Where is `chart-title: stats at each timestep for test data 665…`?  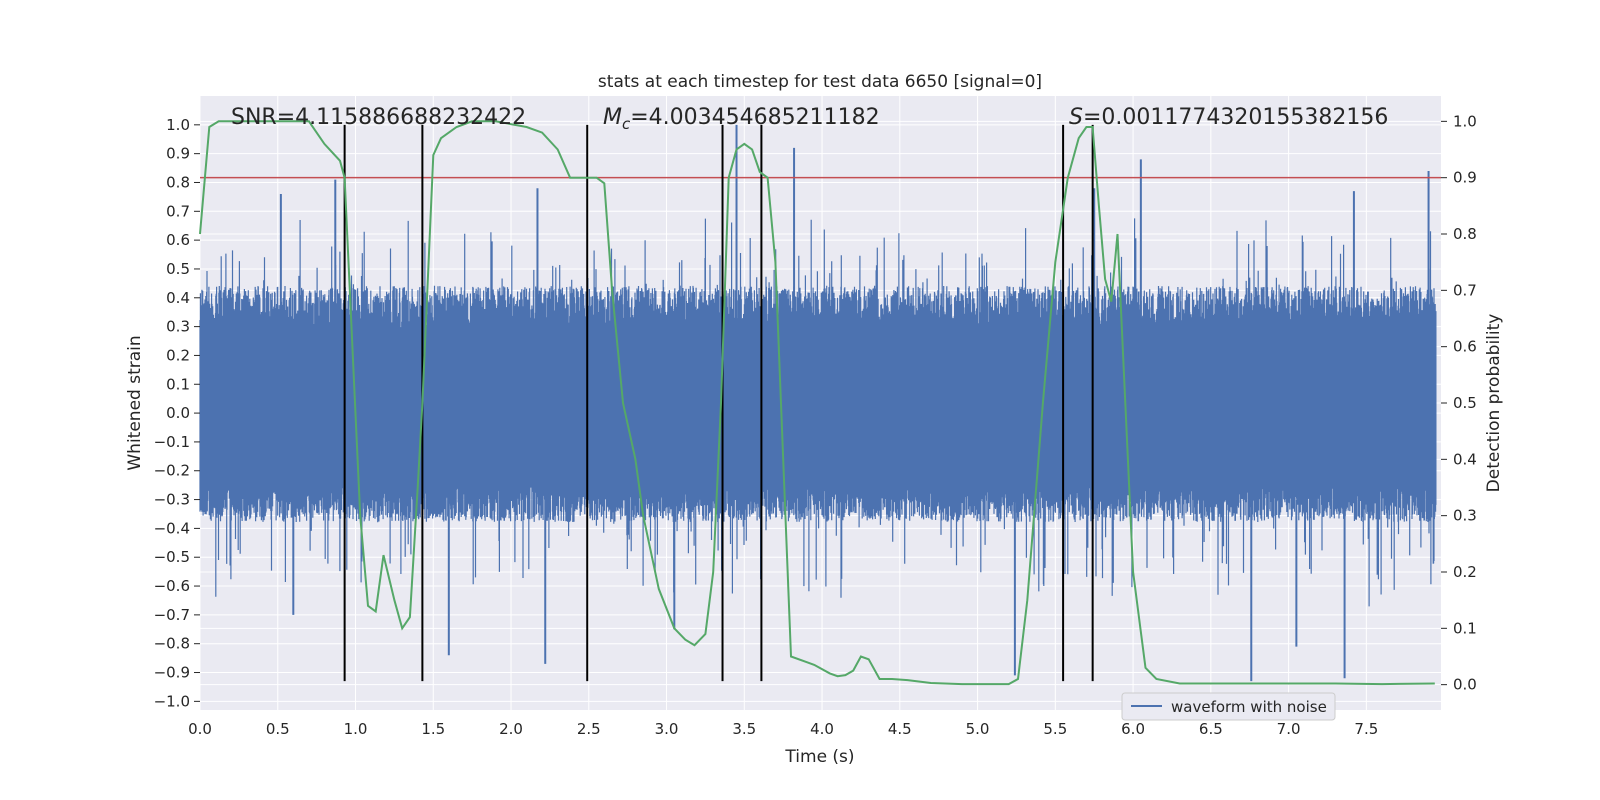 chart-title: stats at each timestep for test data 665… is located at coordinates (820, 82).